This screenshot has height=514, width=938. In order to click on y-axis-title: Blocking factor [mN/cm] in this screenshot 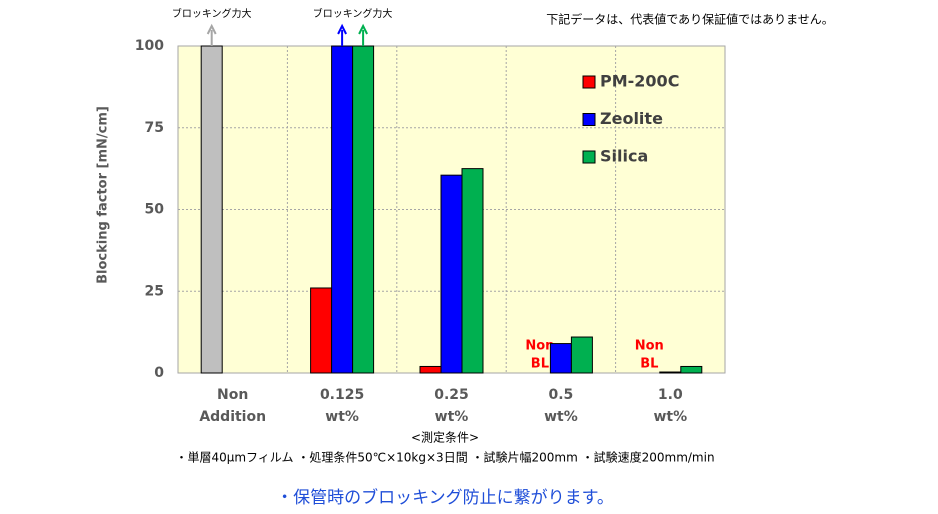, I will do `click(103, 195)`.